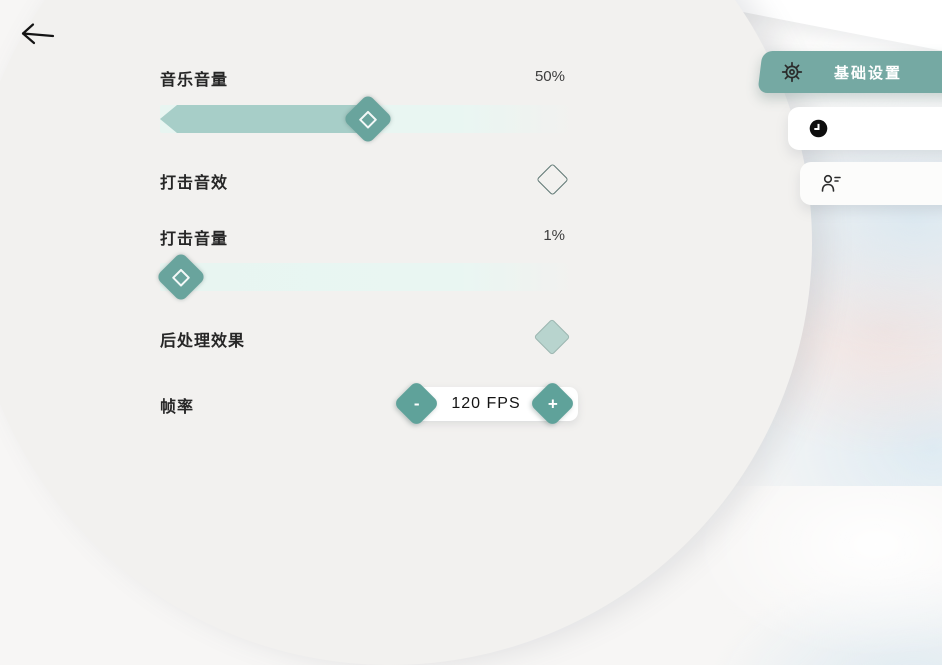  I want to click on post-processing-label: 后处理效果, so click(203, 341).